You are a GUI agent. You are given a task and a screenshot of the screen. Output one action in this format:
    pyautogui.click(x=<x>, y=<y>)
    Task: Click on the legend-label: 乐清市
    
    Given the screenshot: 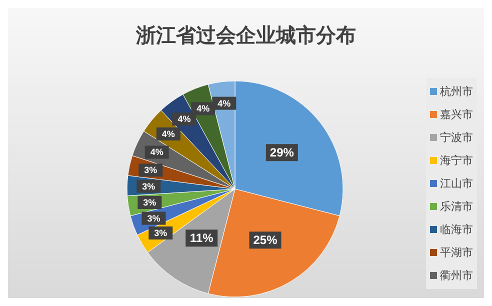 What is the action you would take?
    pyautogui.click(x=456, y=206)
    